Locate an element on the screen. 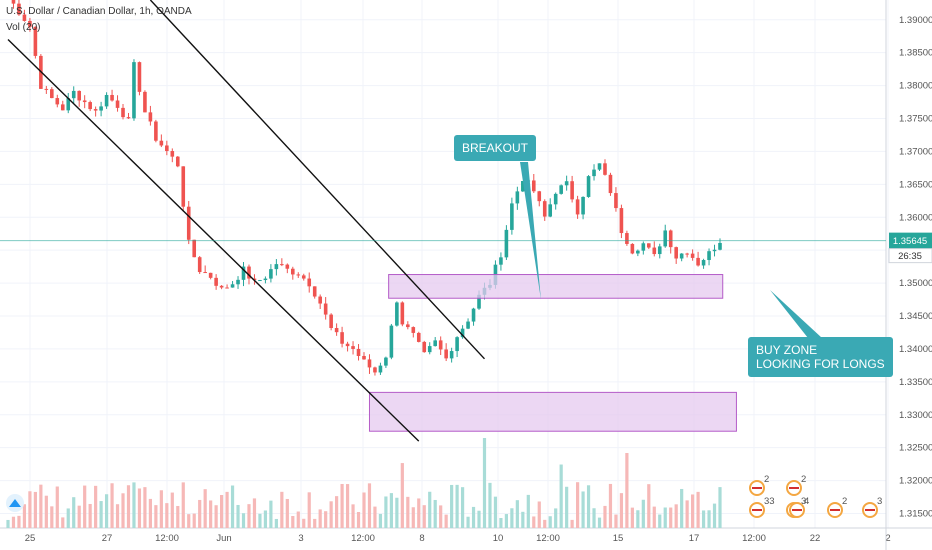  countdown-value: 26:35 is located at coordinates (910, 256).